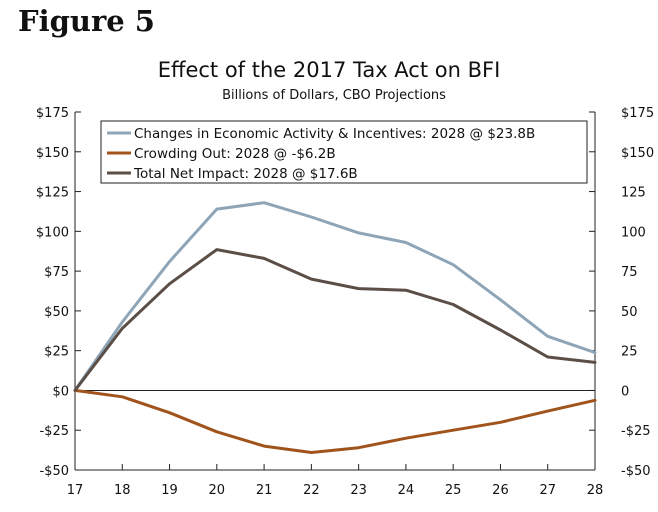  What do you see at coordinates (633, 193) in the screenshot?
I see `y-tick-label-right: 125` at bounding box center [633, 193].